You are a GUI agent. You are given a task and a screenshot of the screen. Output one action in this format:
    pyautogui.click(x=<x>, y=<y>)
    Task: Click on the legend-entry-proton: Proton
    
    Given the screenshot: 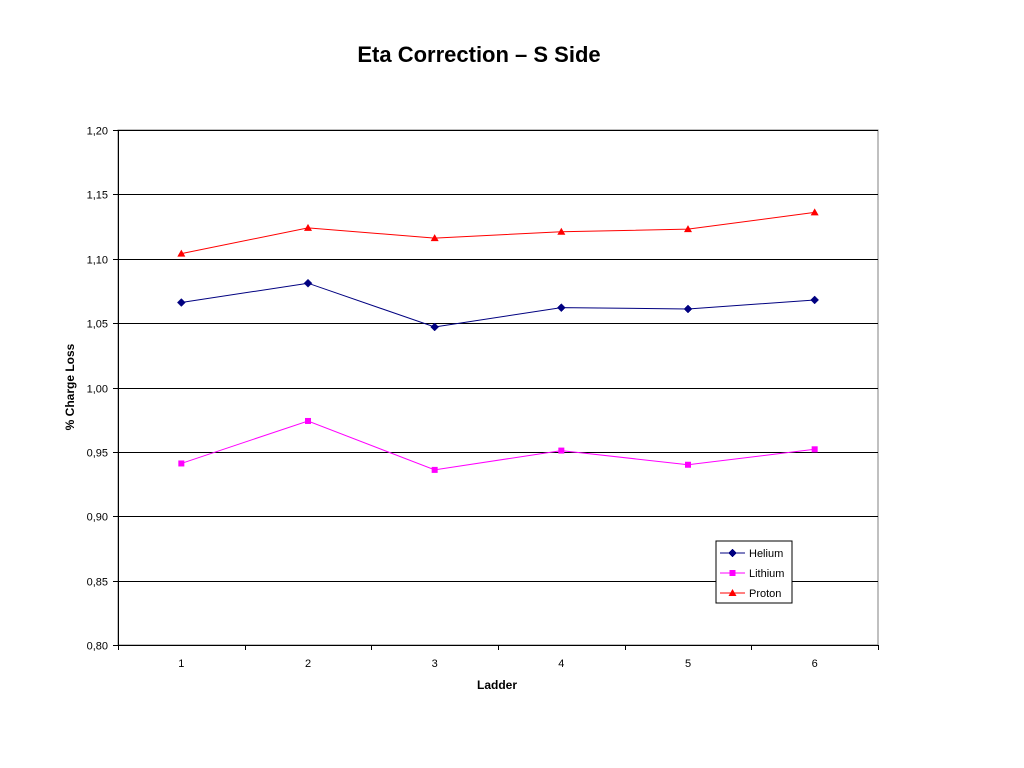 What is the action you would take?
    pyautogui.click(x=750, y=594)
    